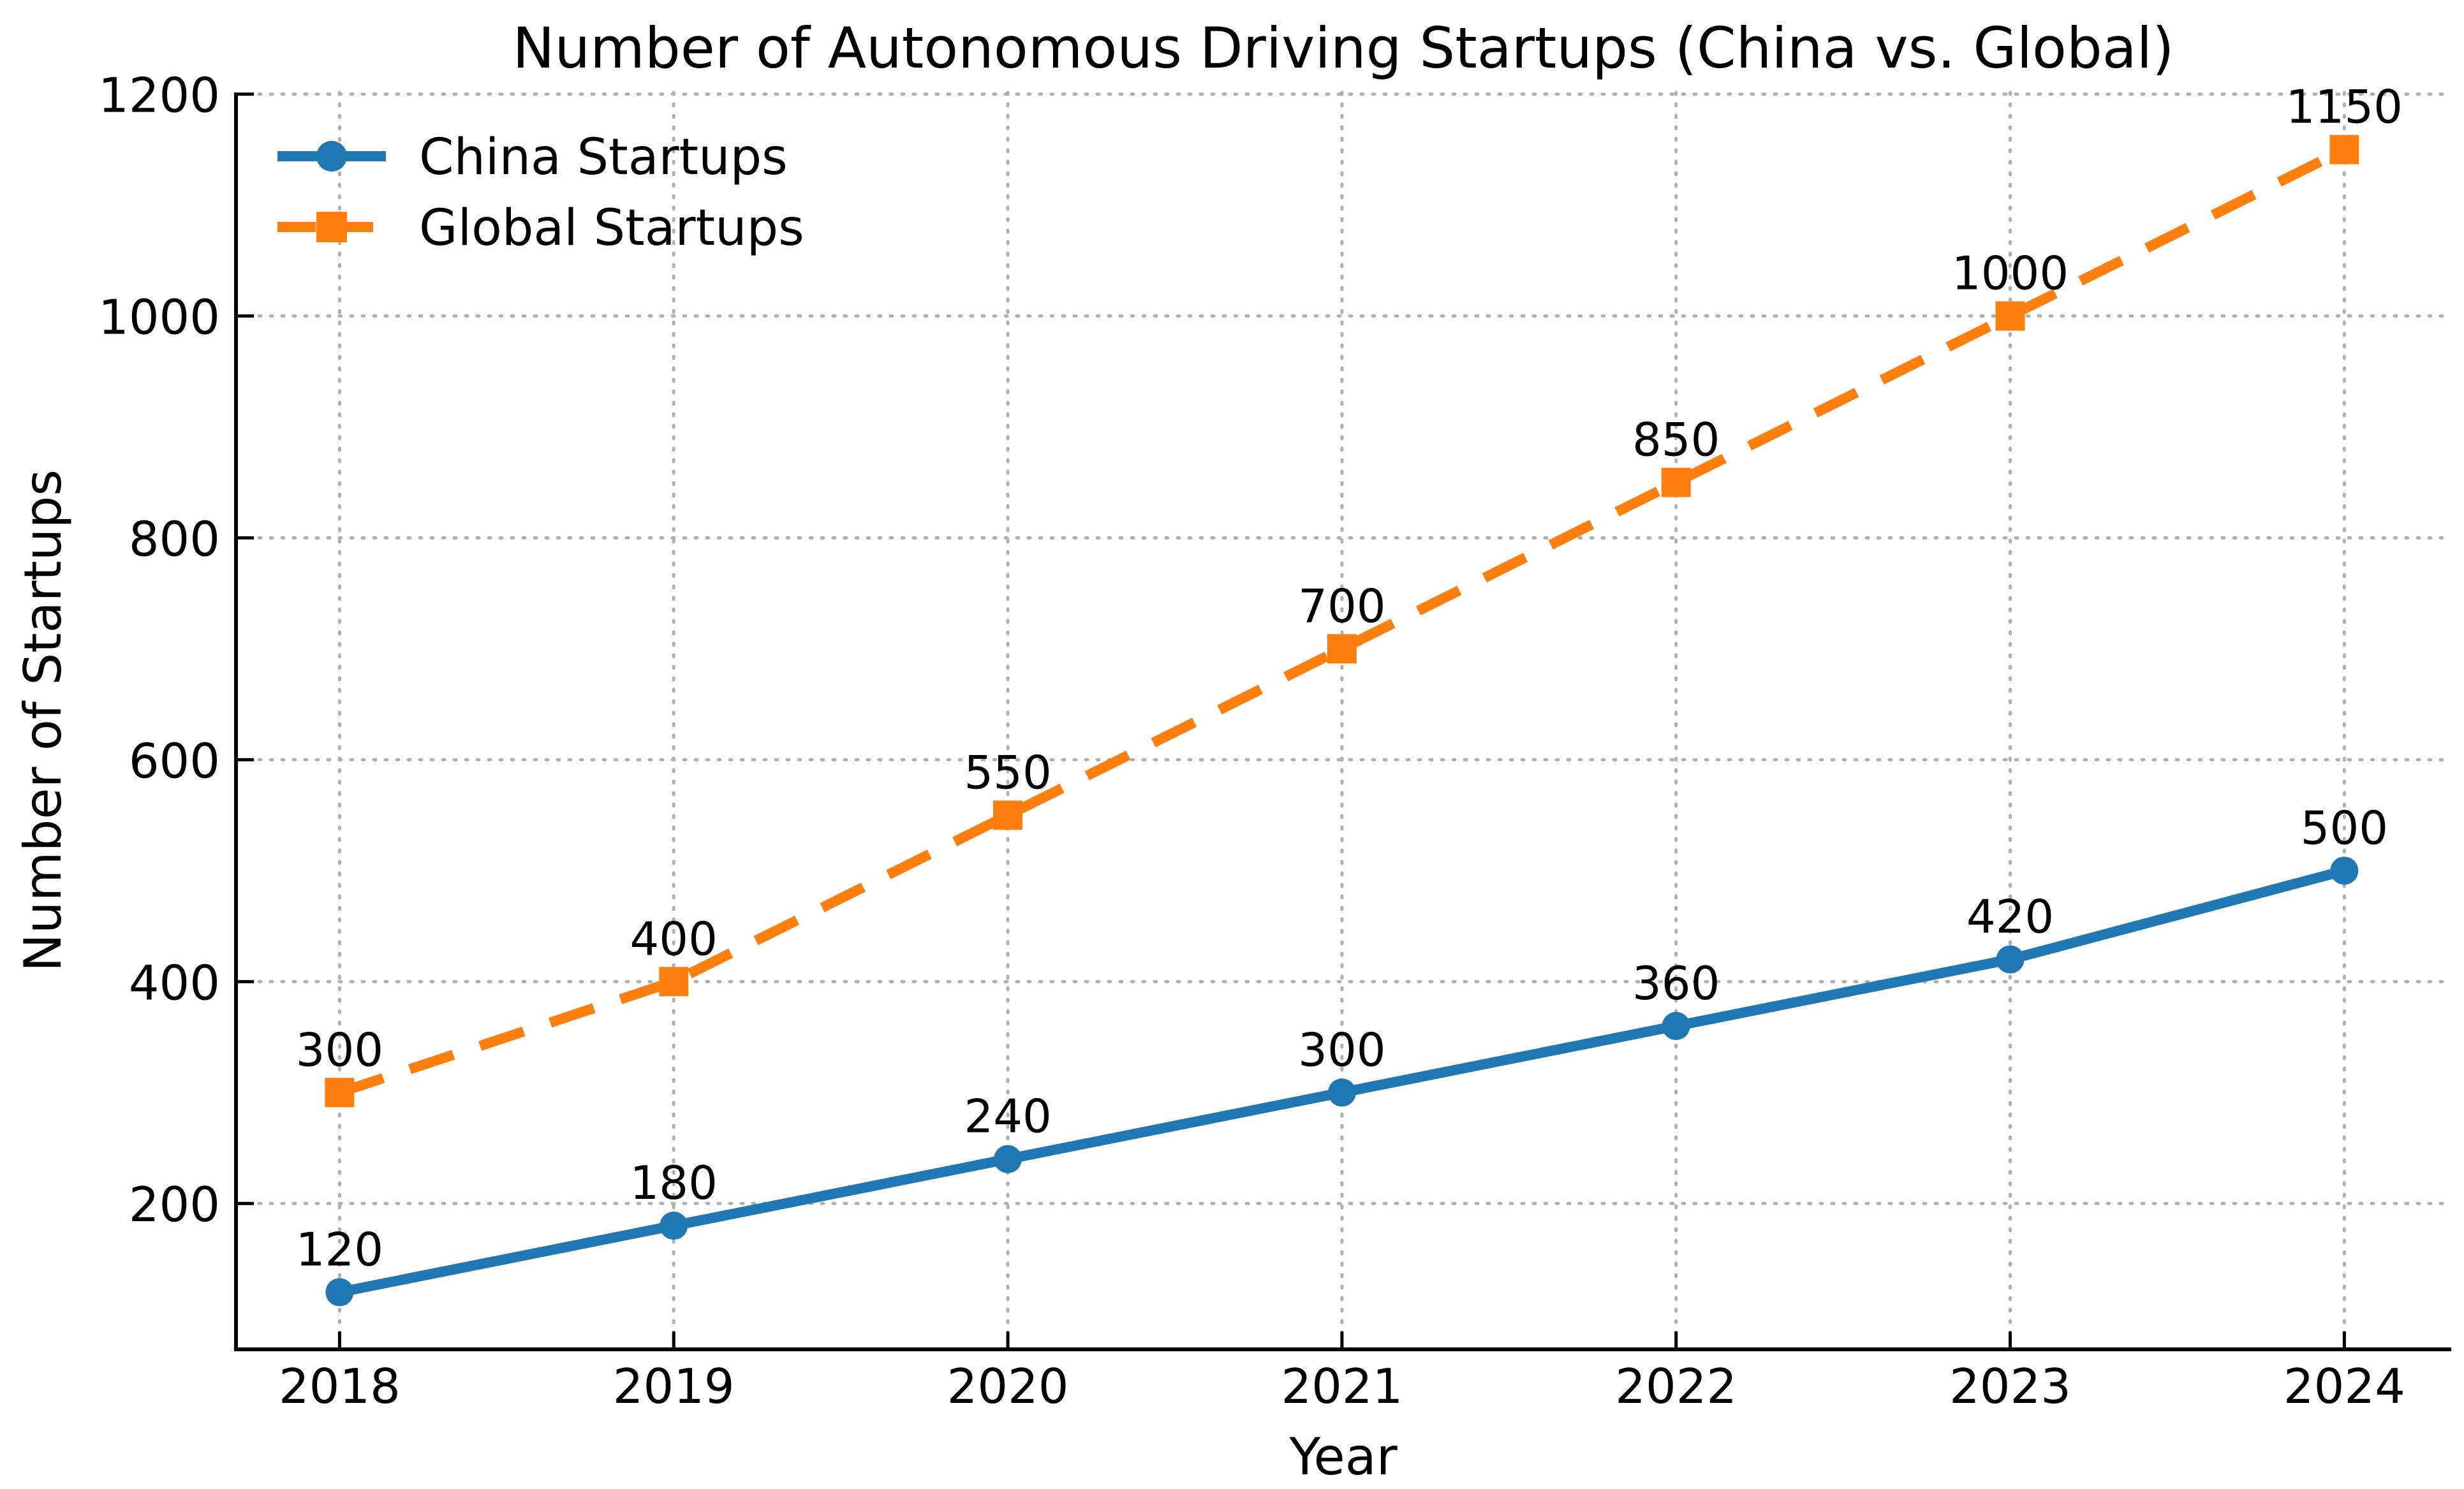 The height and width of the screenshot is (1489, 2464). Describe the element at coordinates (2010, 1386) in the screenshot. I see `x-tick-label: 2023` at that location.